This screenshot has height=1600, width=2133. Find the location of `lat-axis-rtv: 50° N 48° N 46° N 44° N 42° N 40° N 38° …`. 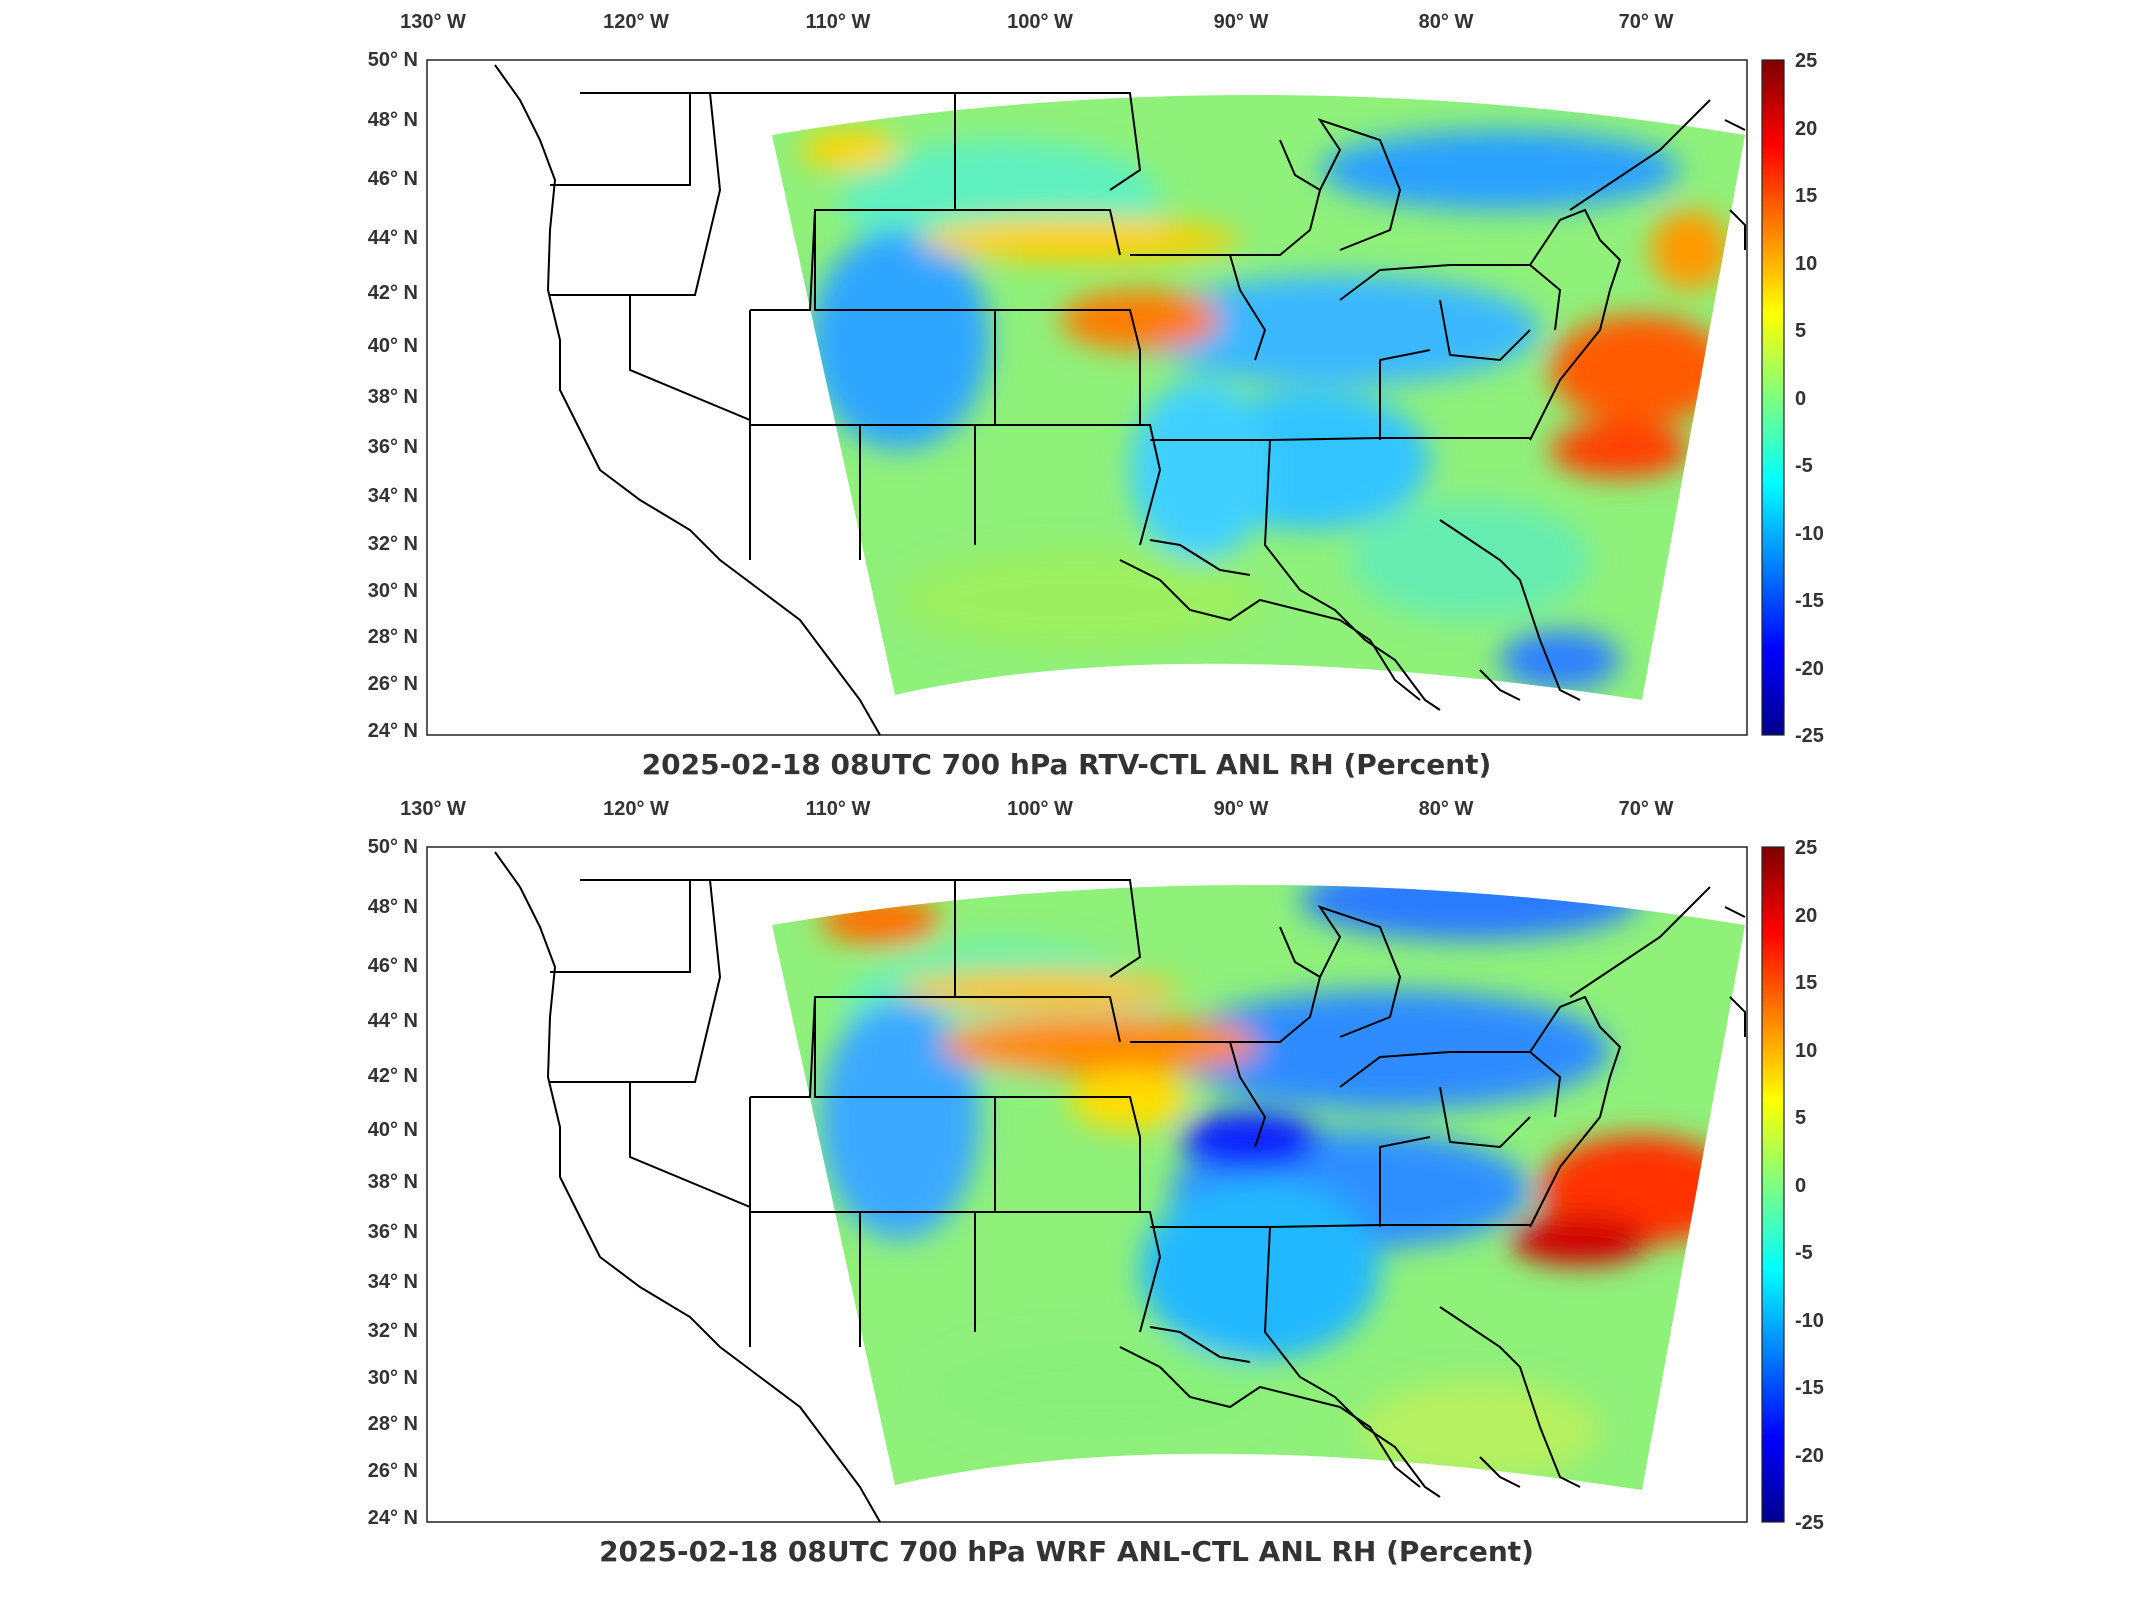

lat-axis-rtv: 50° N 48° N 46° N 44° N 42° N 40° N 38° … is located at coordinates (393, 395).